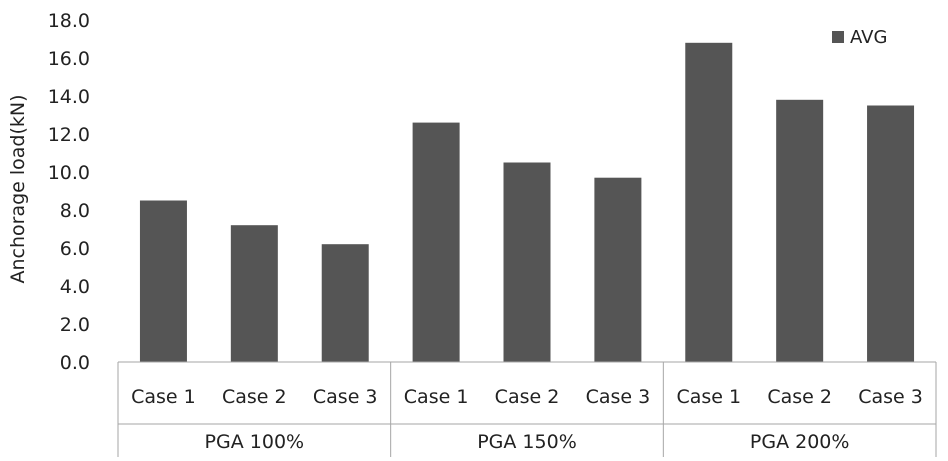 The height and width of the screenshot is (461, 948). What do you see at coordinates (69, 135) in the screenshot?
I see `y-tick-label: 12.0` at bounding box center [69, 135].